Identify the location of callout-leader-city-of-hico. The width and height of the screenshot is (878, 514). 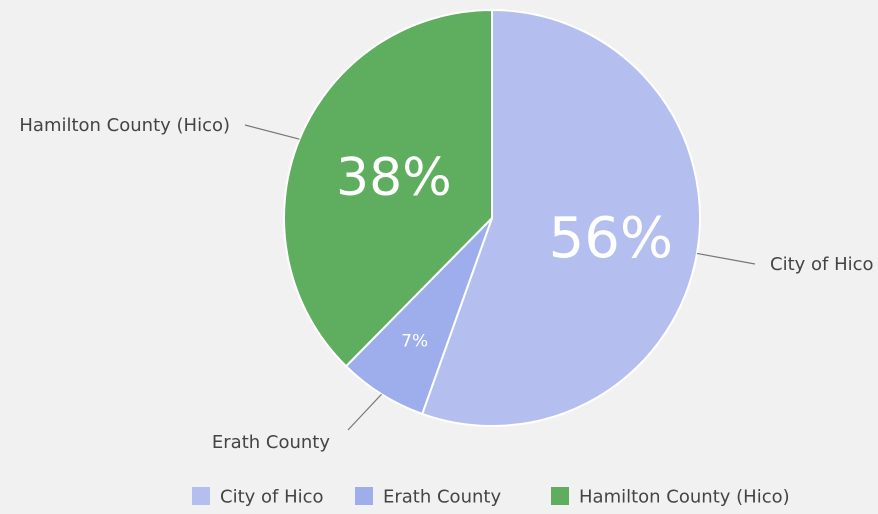
(726, 258).